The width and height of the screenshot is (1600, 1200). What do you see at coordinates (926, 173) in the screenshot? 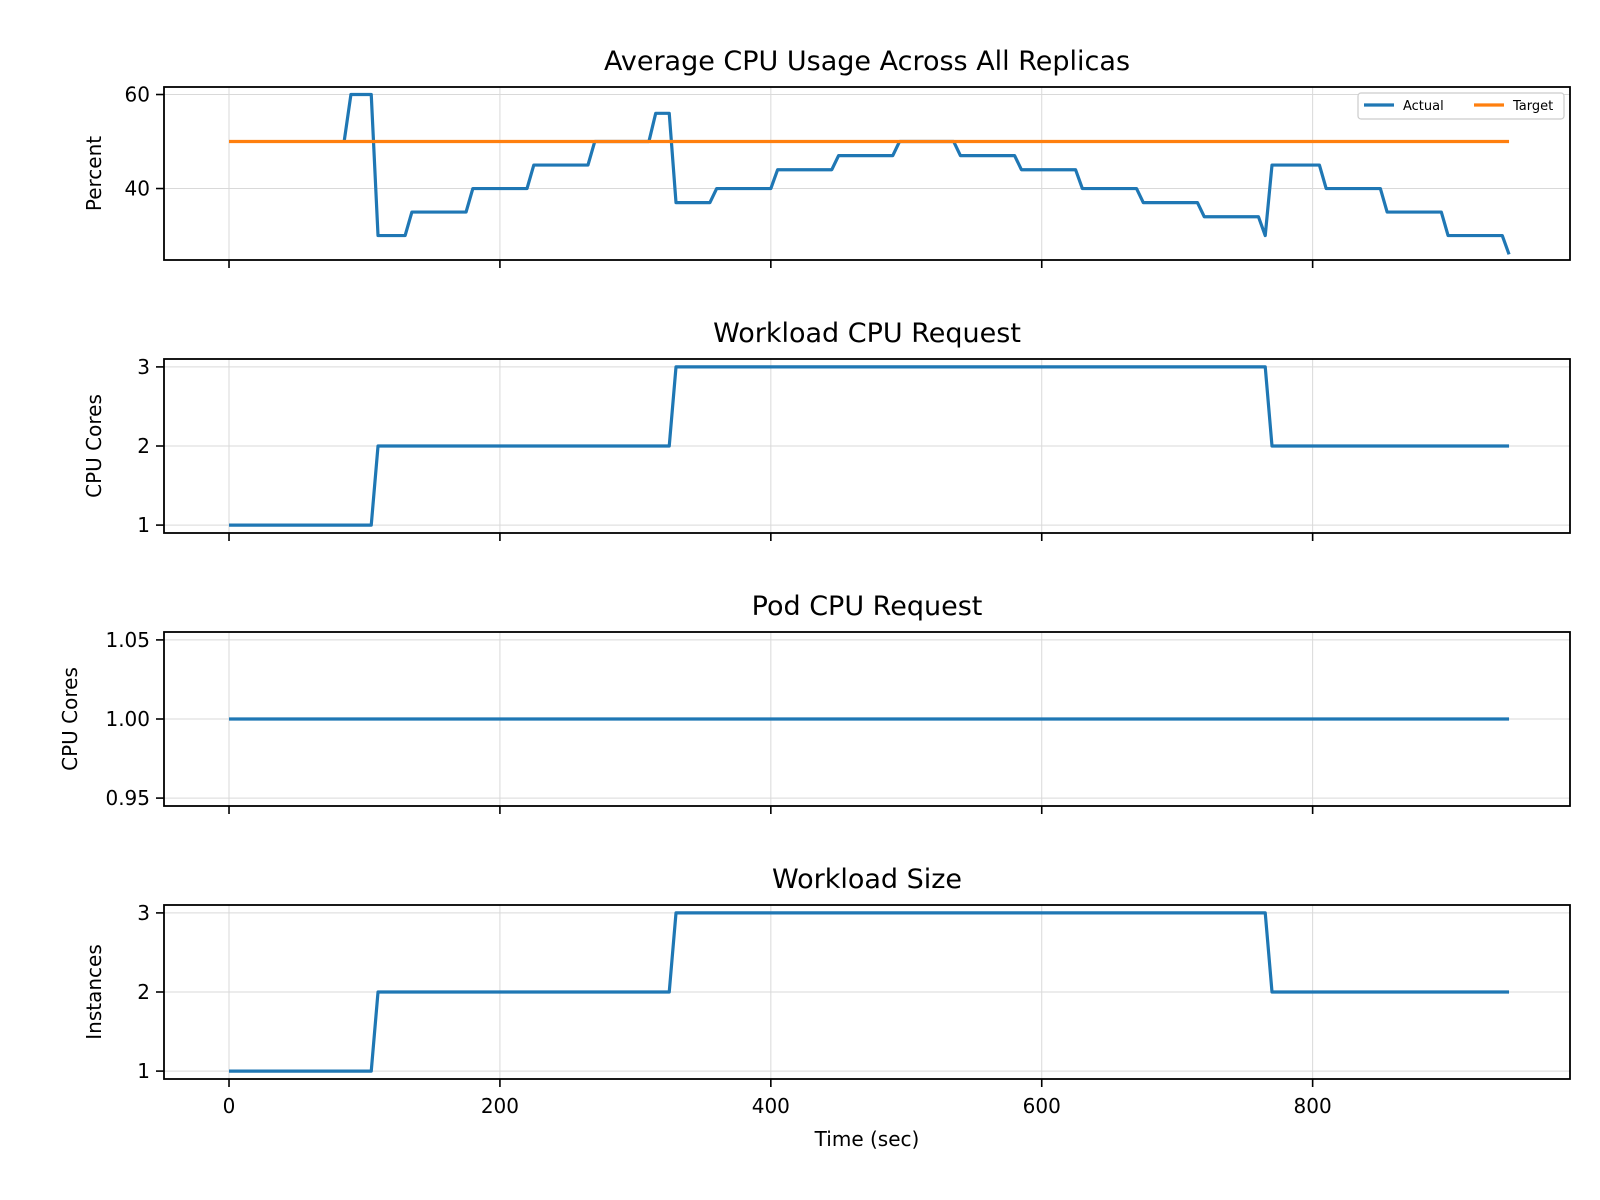
I see `series-line-actual` at bounding box center [926, 173].